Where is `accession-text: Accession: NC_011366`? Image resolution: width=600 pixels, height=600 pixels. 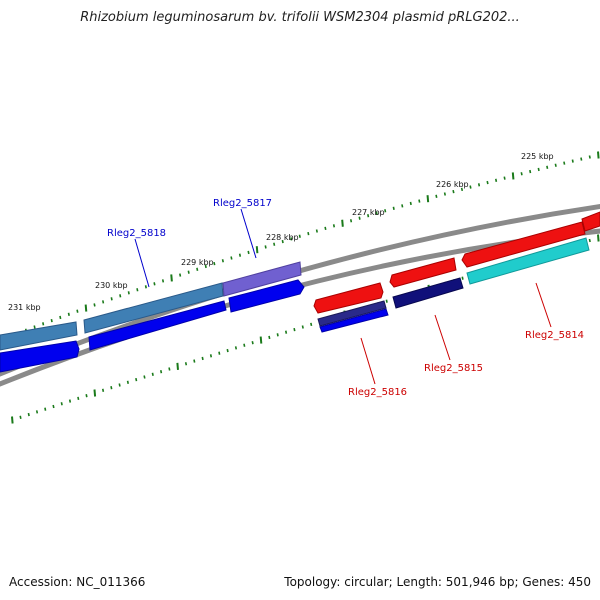
accession-text: Accession: NC_011366 is located at coordinates (77, 582).